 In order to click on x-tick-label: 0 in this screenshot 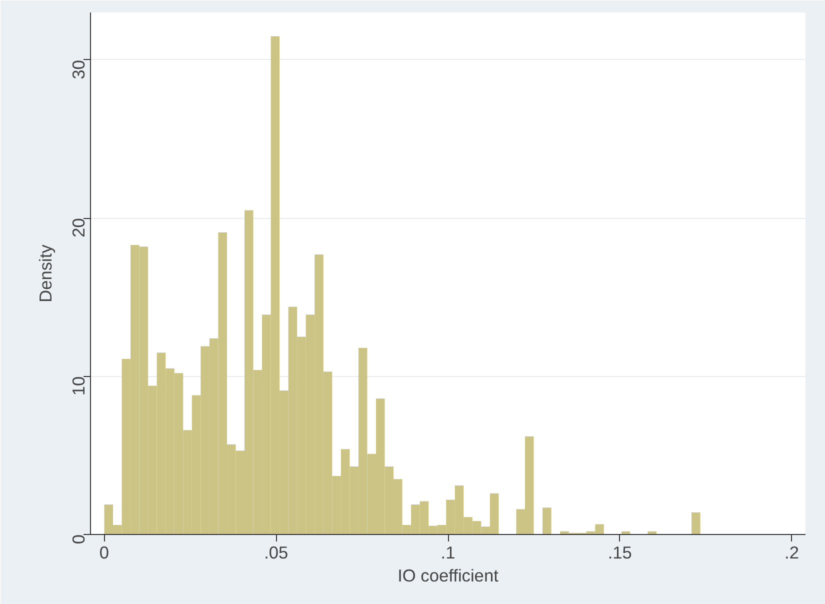, I will do `click(104, 552)`.